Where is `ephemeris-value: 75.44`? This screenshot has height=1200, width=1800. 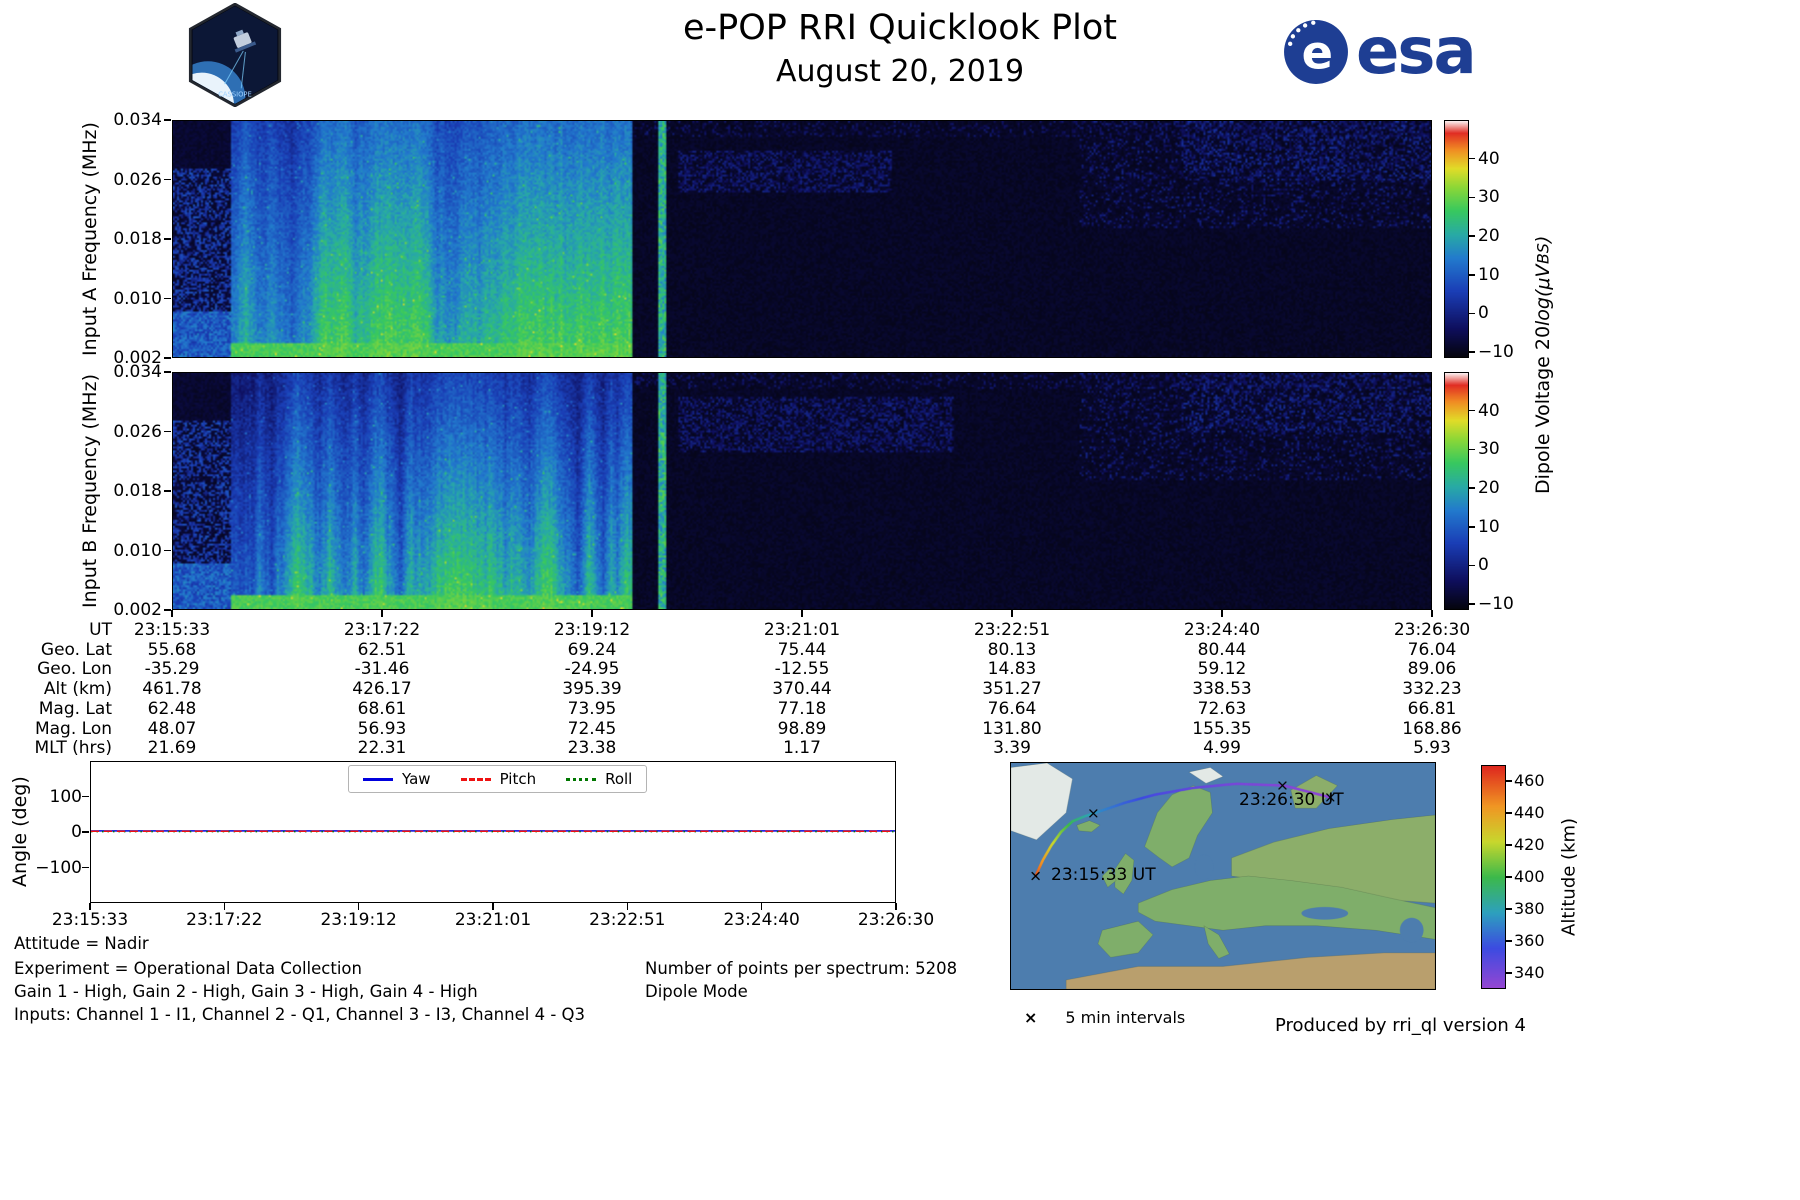
ephemeris-value: 75.44 is located at coordinates (802, 649).